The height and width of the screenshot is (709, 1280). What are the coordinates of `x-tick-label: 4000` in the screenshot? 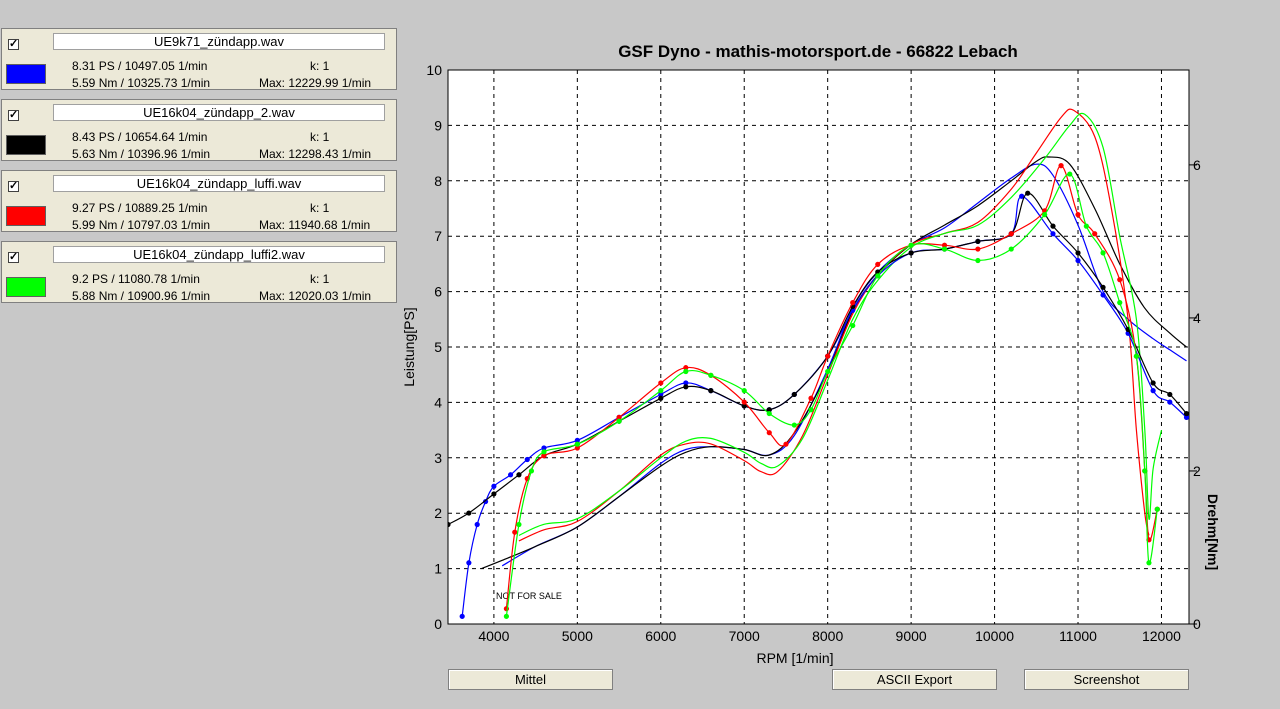 It's located at (493, 636).